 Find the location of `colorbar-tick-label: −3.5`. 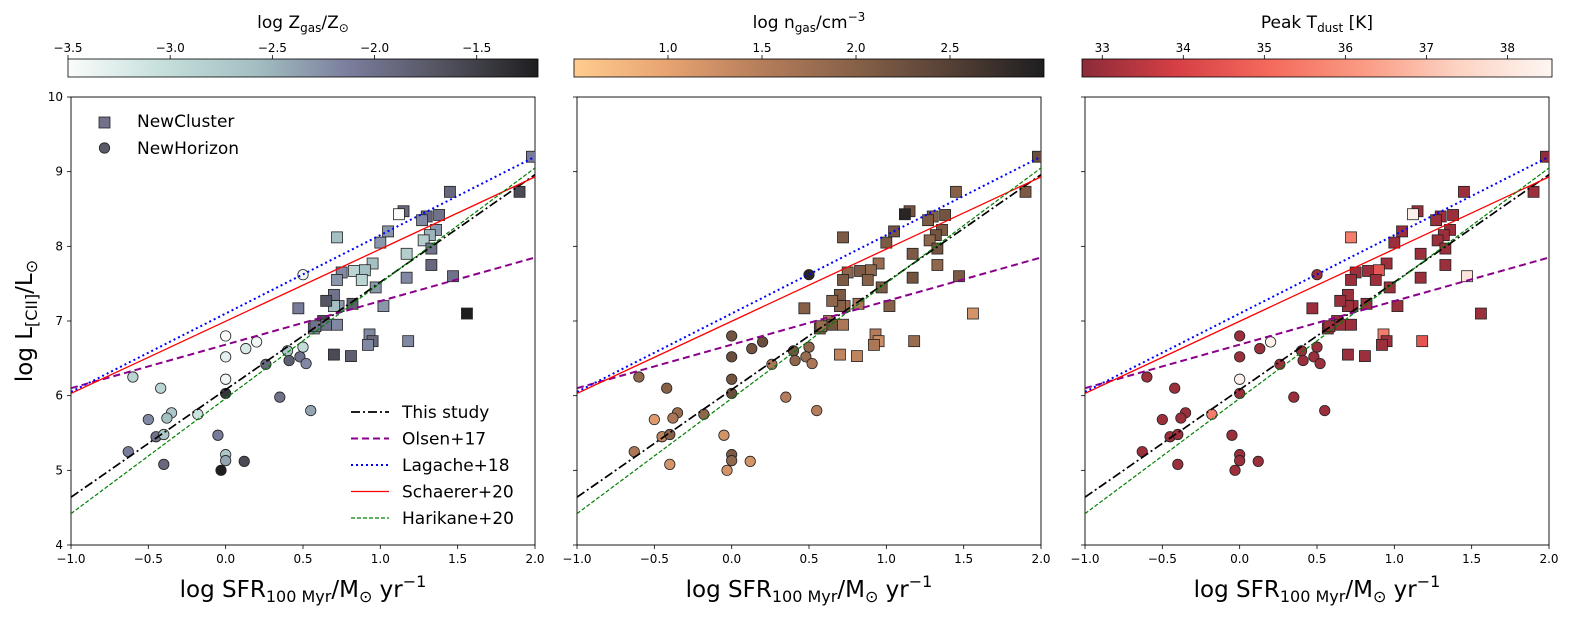

colorbar-tick-label: −3.5 is located at coordinates (67, 48).